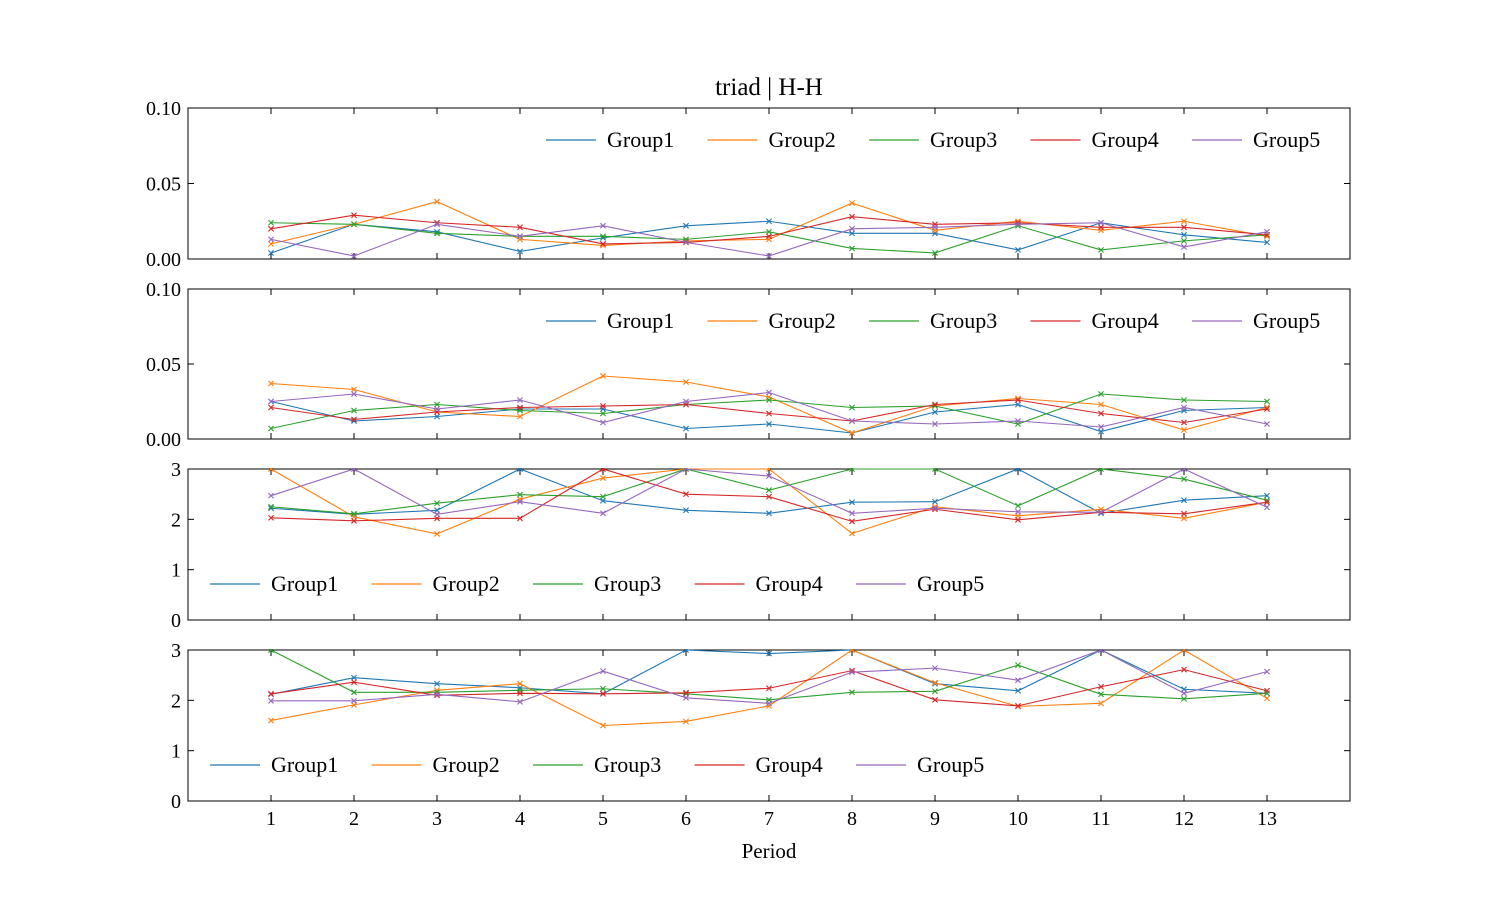 The image size is (1500, 900). I want to click on x-tick-label: 2, so click(354, 819).